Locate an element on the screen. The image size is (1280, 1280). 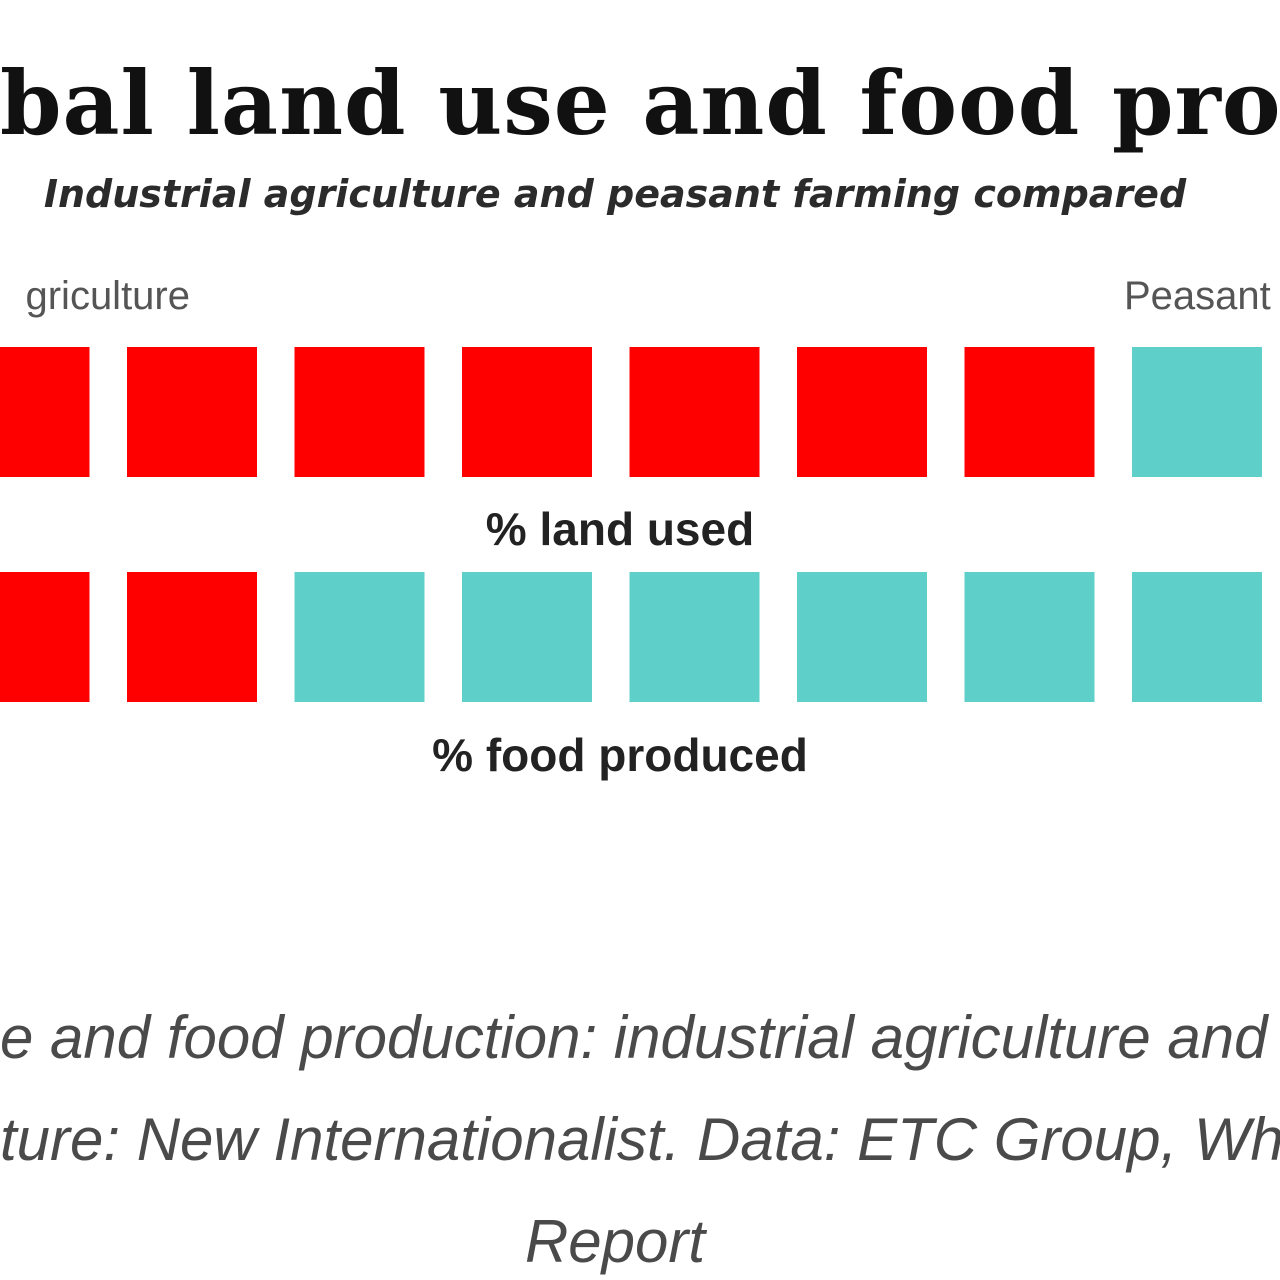
chart-title: bal land use and food product is located at coordinates (640, 103).